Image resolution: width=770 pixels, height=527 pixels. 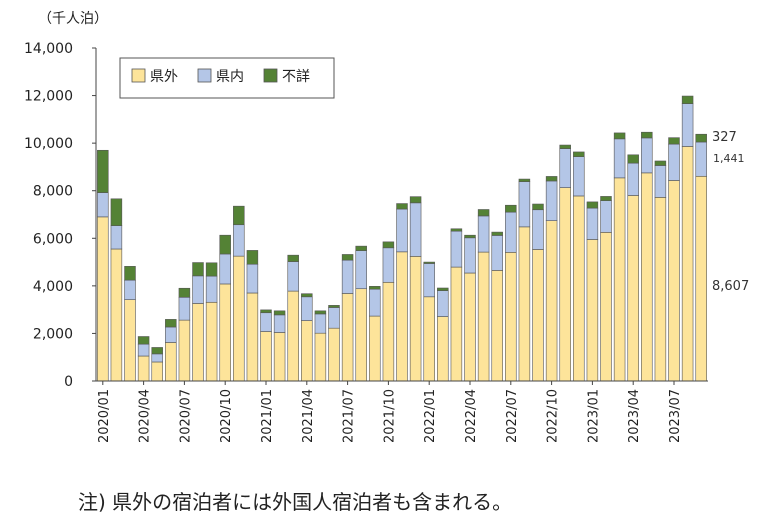 What do you see at coordinates (308, 416) in the screenshot?
I see `x-tick-label: 2021/04` at bounding box center [308, 416].